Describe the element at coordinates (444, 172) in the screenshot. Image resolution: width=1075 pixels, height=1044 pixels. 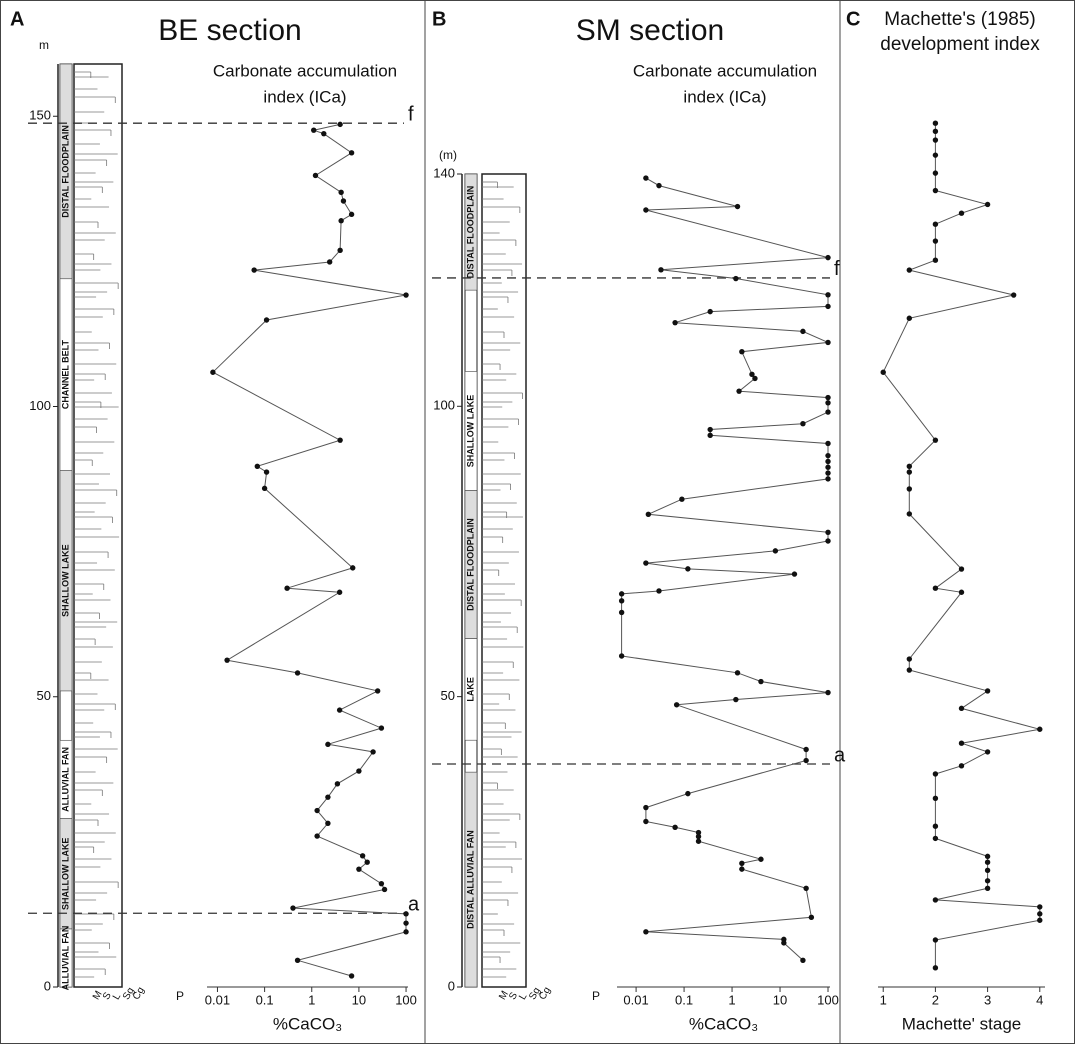
I see `y-tick-label: 140` at that location.